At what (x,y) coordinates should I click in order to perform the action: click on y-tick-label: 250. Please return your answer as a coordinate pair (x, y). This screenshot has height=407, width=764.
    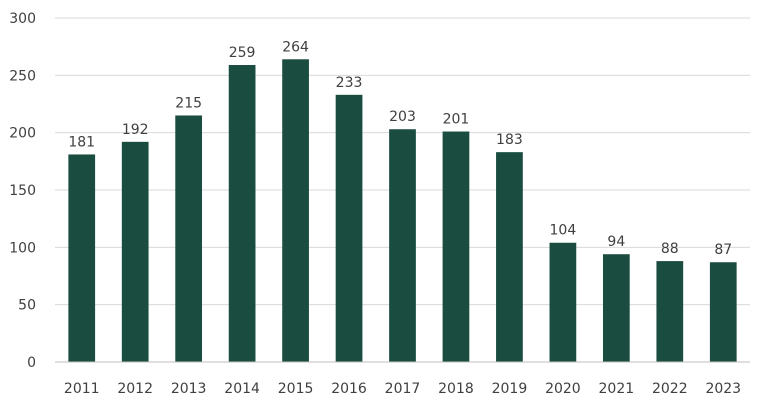
    Looking at the image, I should click on (22, 76).